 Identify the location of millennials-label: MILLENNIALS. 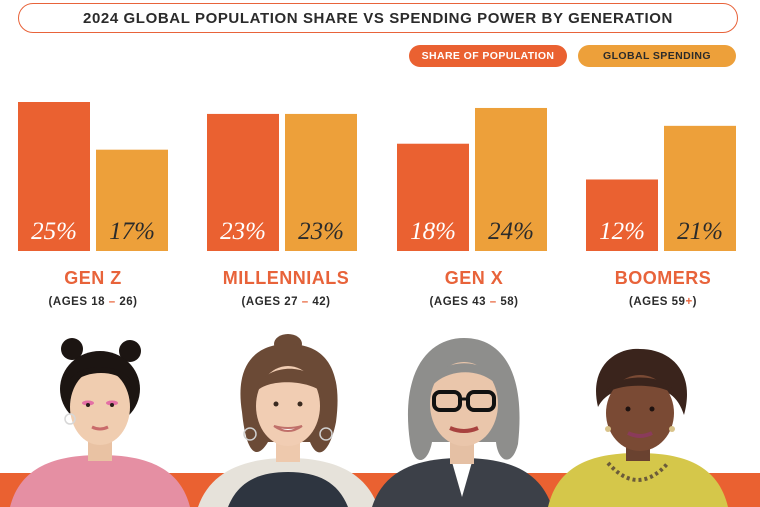
(286, 278).